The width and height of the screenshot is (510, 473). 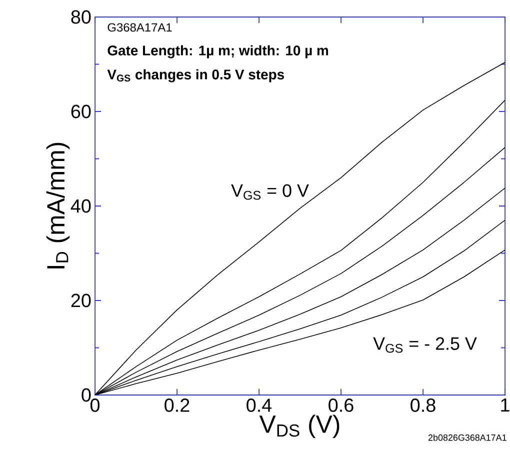 What do you see at coordinates (423, 405) in the screenshot?
I see `x-tick-label: 0.8` at bounding box center [423, 405].